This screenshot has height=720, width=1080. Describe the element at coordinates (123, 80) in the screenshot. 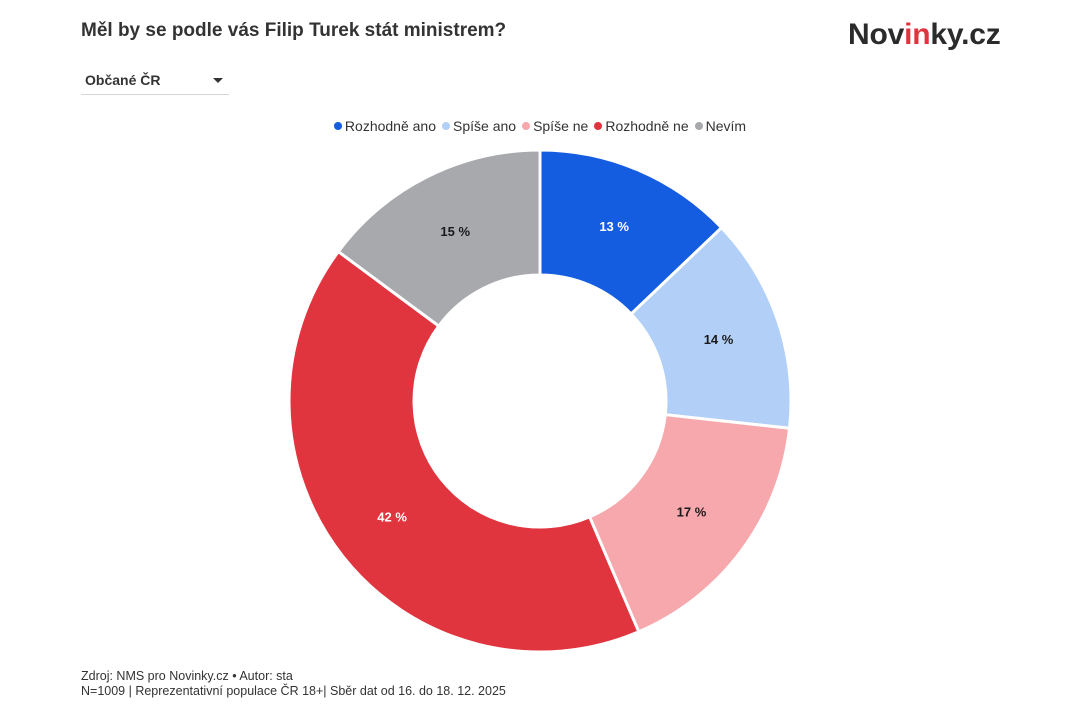

I see `population-select-value: Občané ČR` at that location.